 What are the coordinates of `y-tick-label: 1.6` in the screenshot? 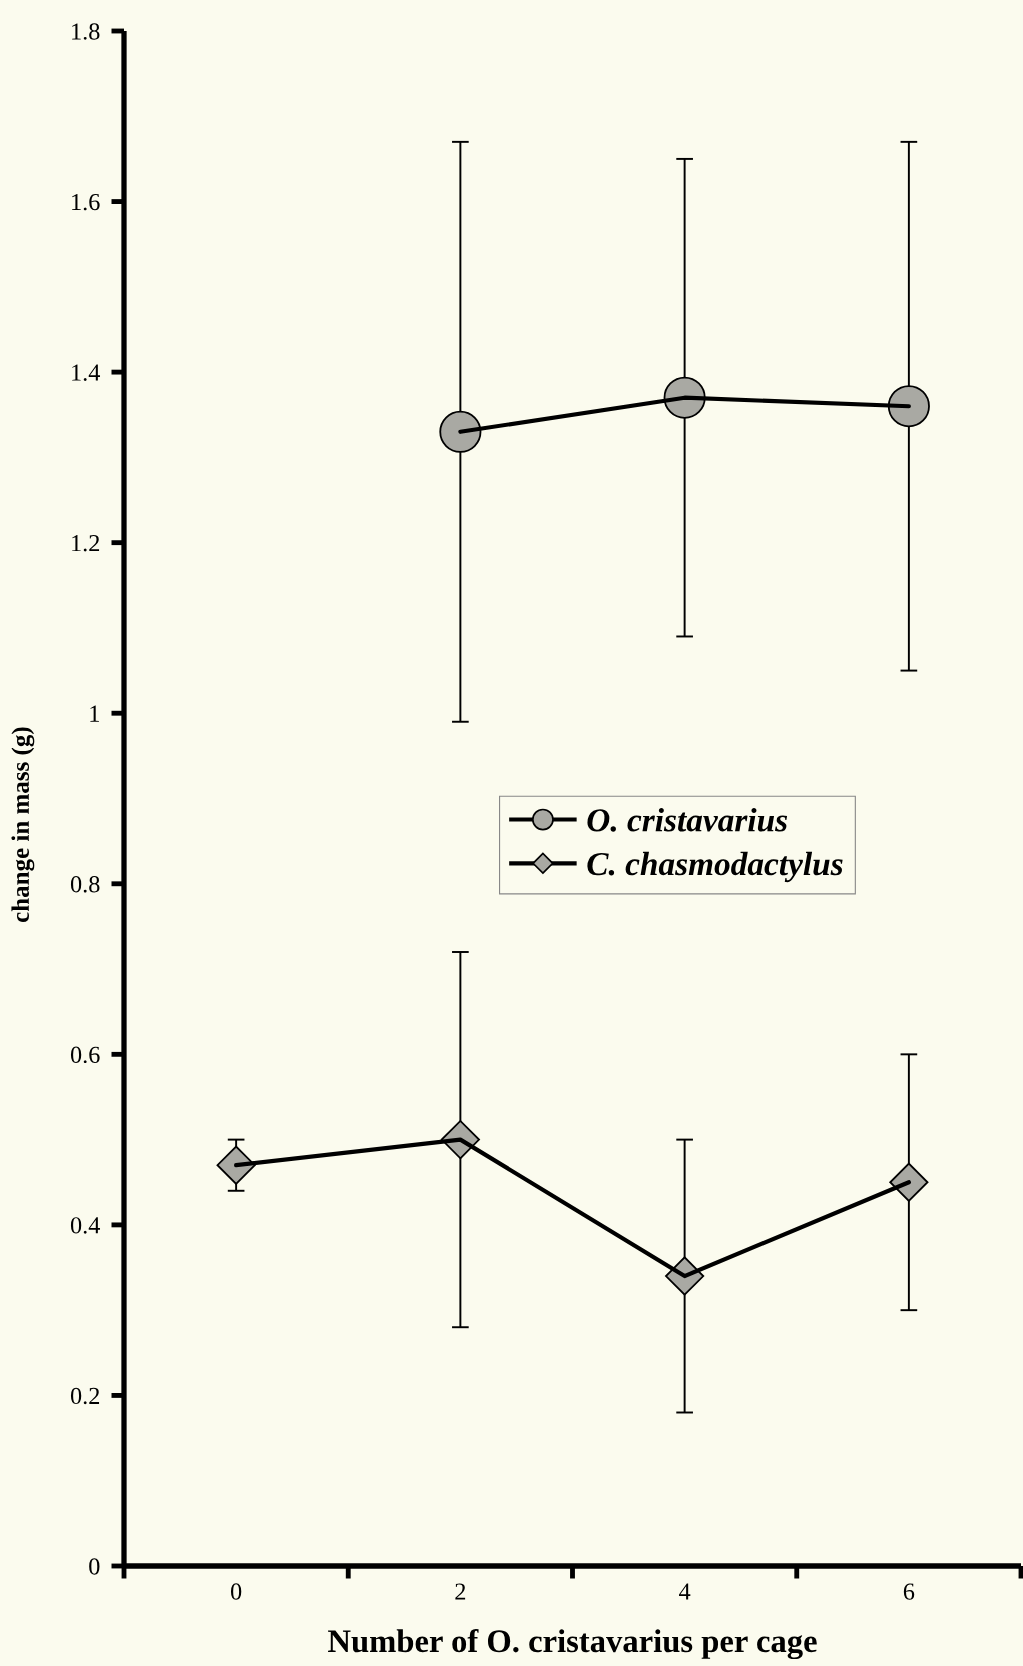 It's located at (86, 202).